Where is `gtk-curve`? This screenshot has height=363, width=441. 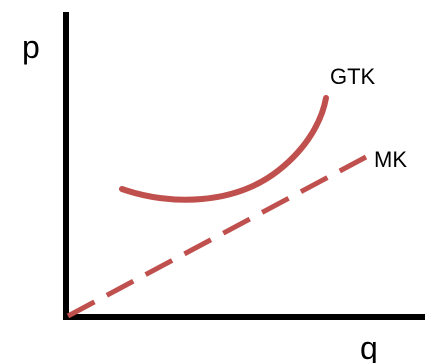
gtk-curve is located at coordinates (224, 149).